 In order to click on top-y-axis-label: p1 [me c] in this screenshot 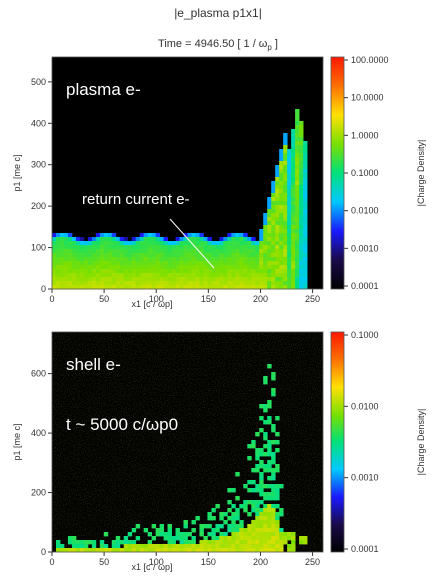, I will do `click(17, 172)`.